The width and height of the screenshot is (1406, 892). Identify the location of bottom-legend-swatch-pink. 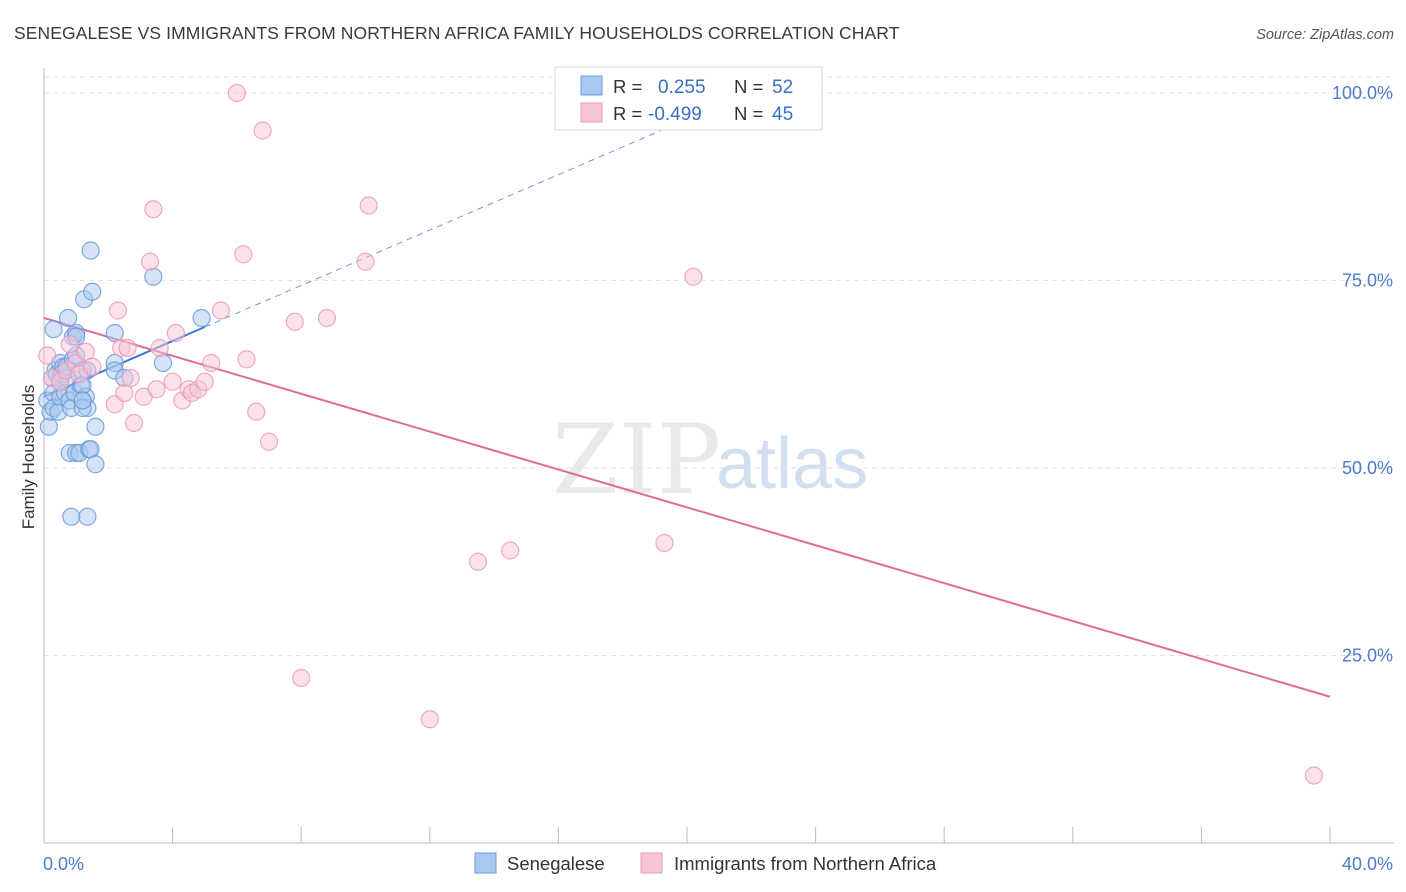
(651, 863).